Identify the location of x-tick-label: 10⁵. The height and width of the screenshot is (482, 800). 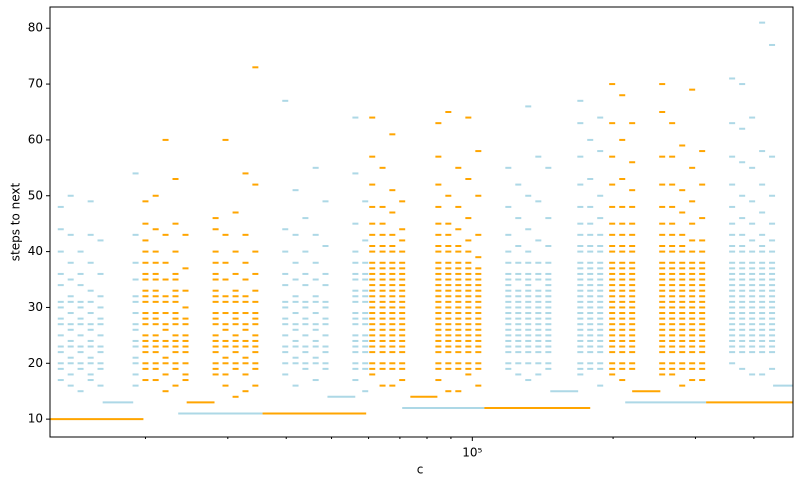
(472, 453).